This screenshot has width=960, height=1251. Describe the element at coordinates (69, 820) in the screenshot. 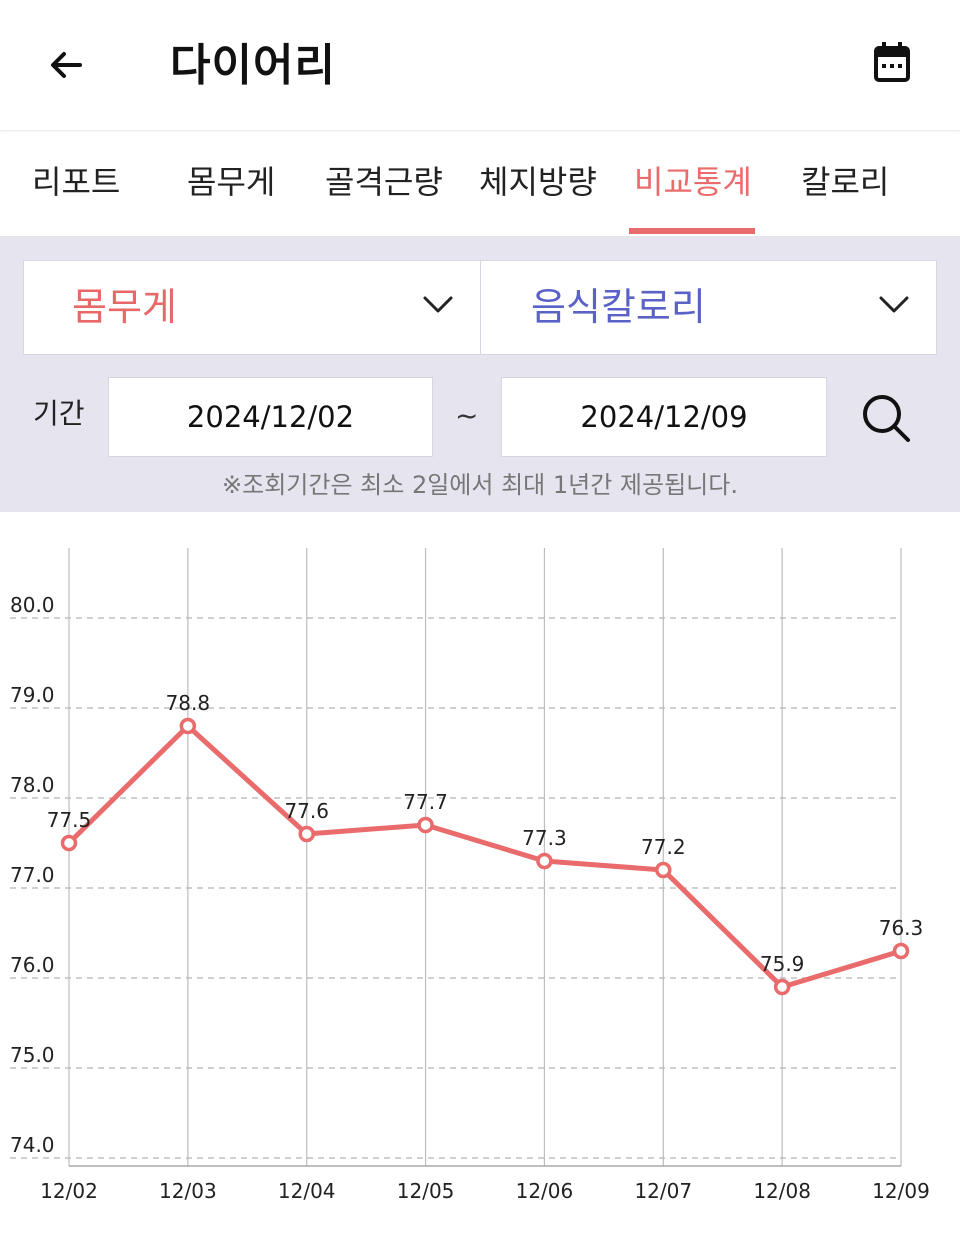

I see `data-label: 77.5` at that location.